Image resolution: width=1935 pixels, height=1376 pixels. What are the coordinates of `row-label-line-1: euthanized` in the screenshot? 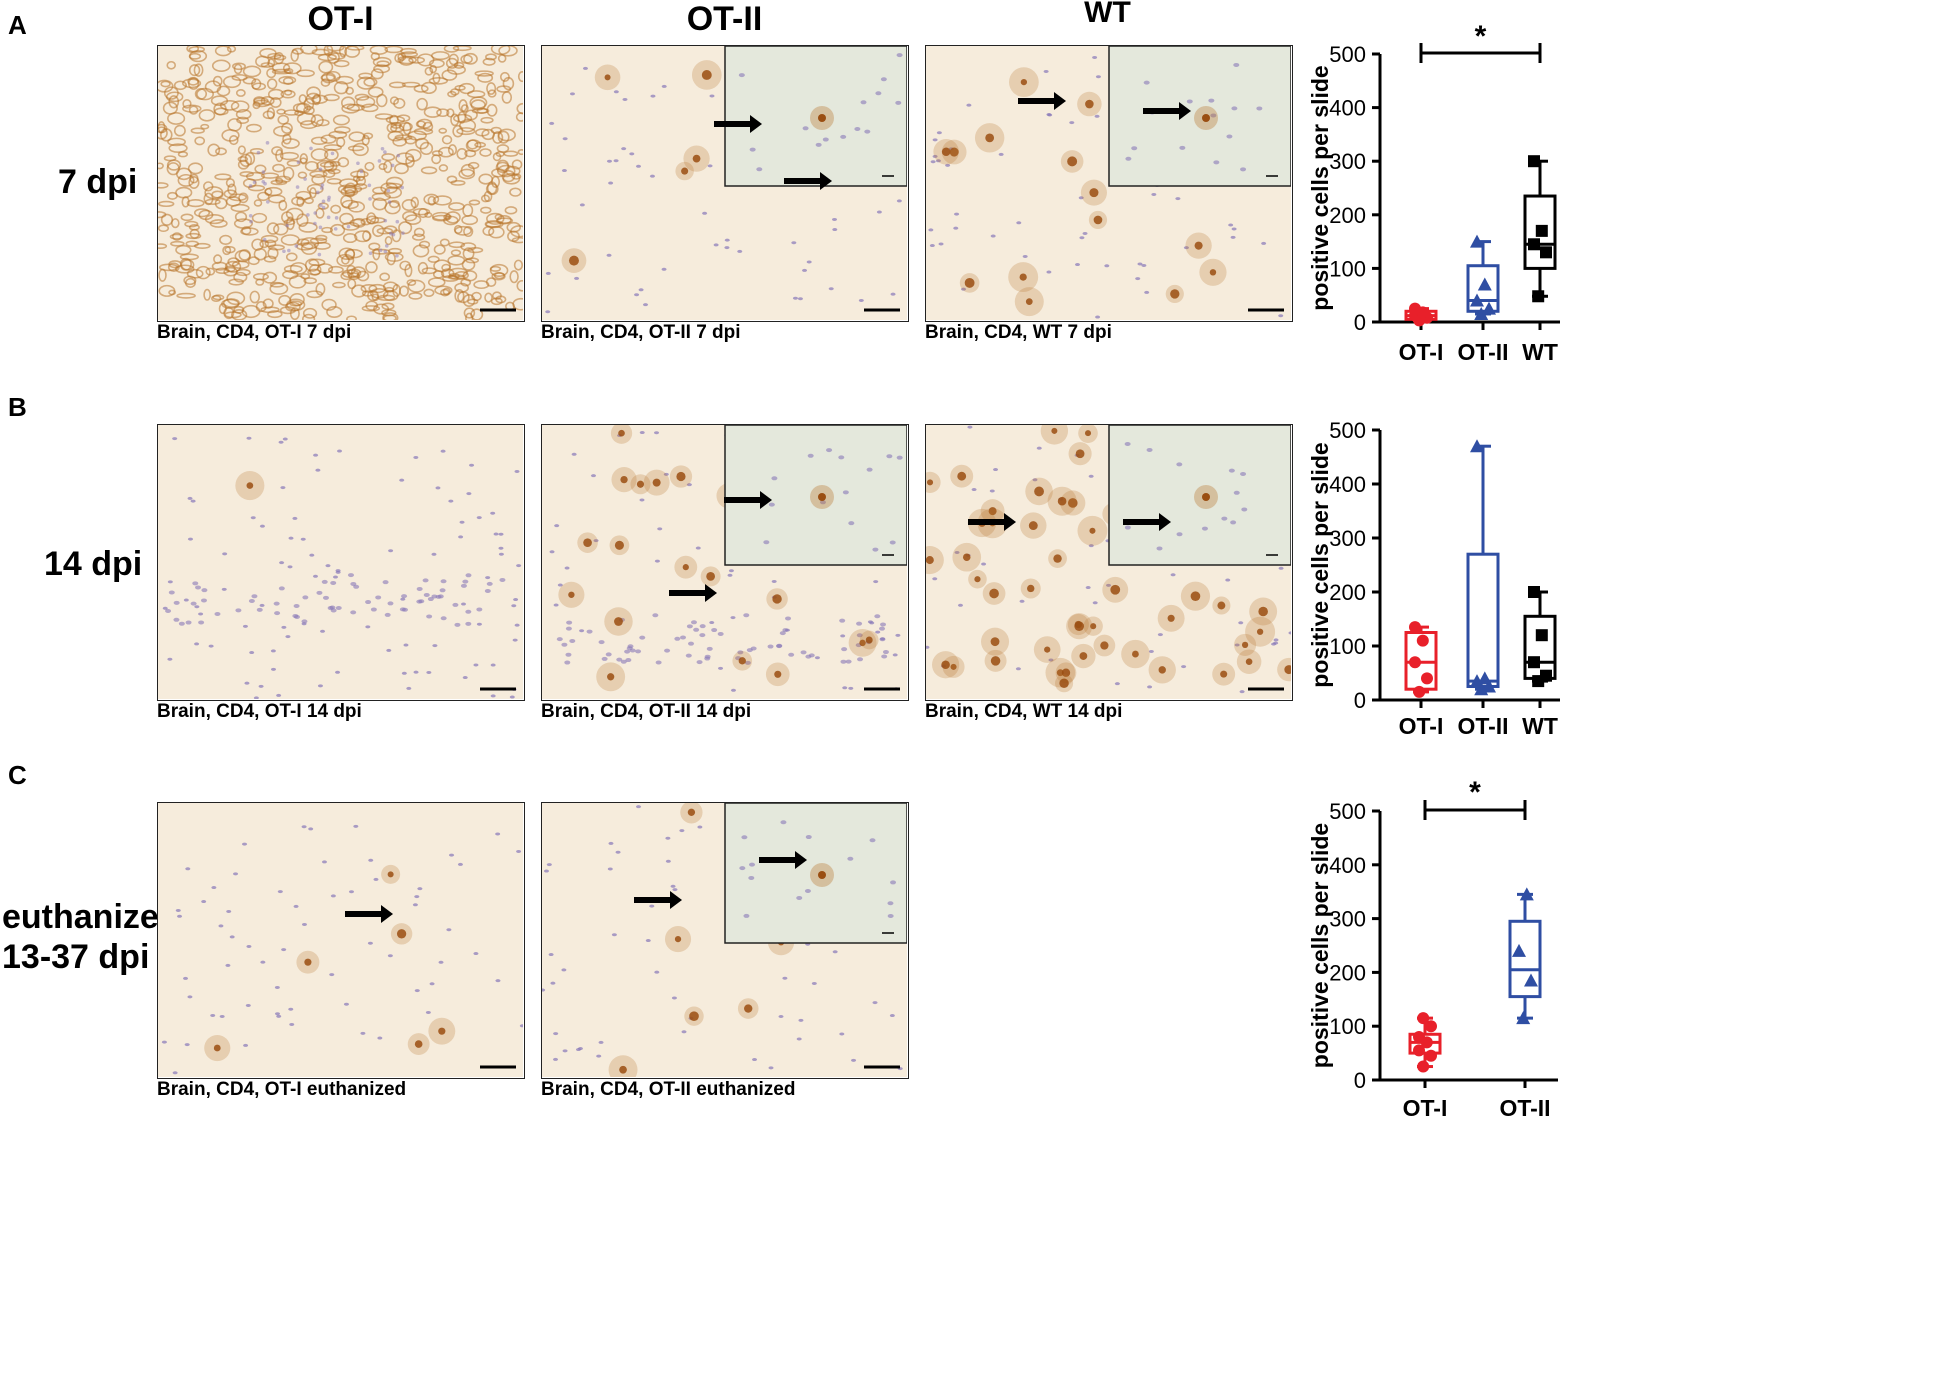 It's located at (91, 917).